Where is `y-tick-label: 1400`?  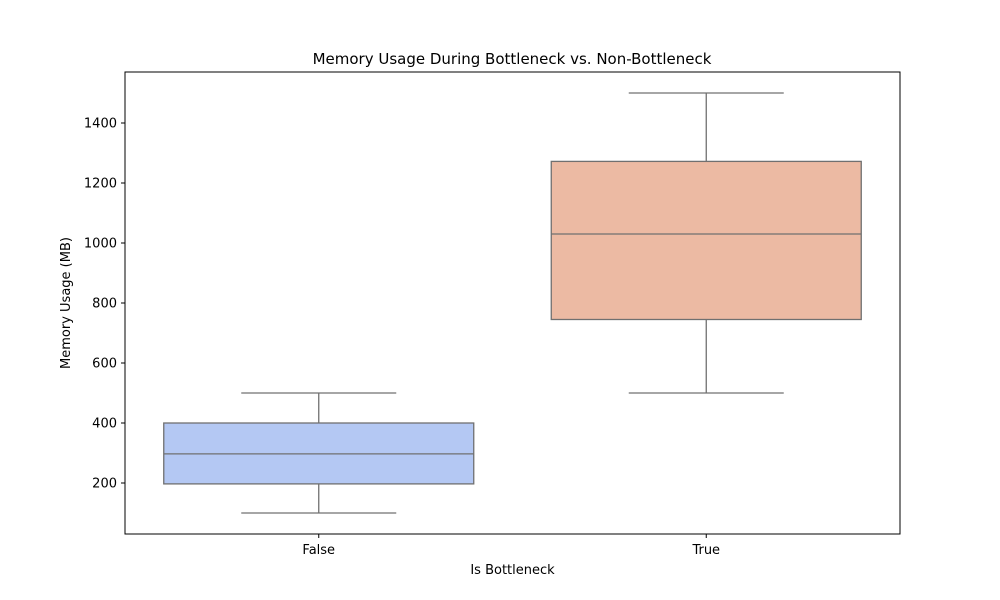 y-tick-label: 1400 is located at coordinates (100, 124).